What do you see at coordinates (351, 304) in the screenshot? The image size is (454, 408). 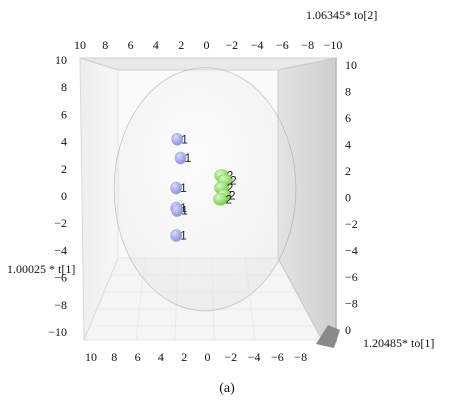 I see `right-tick-label: −8` at bounding box center [351, 304].